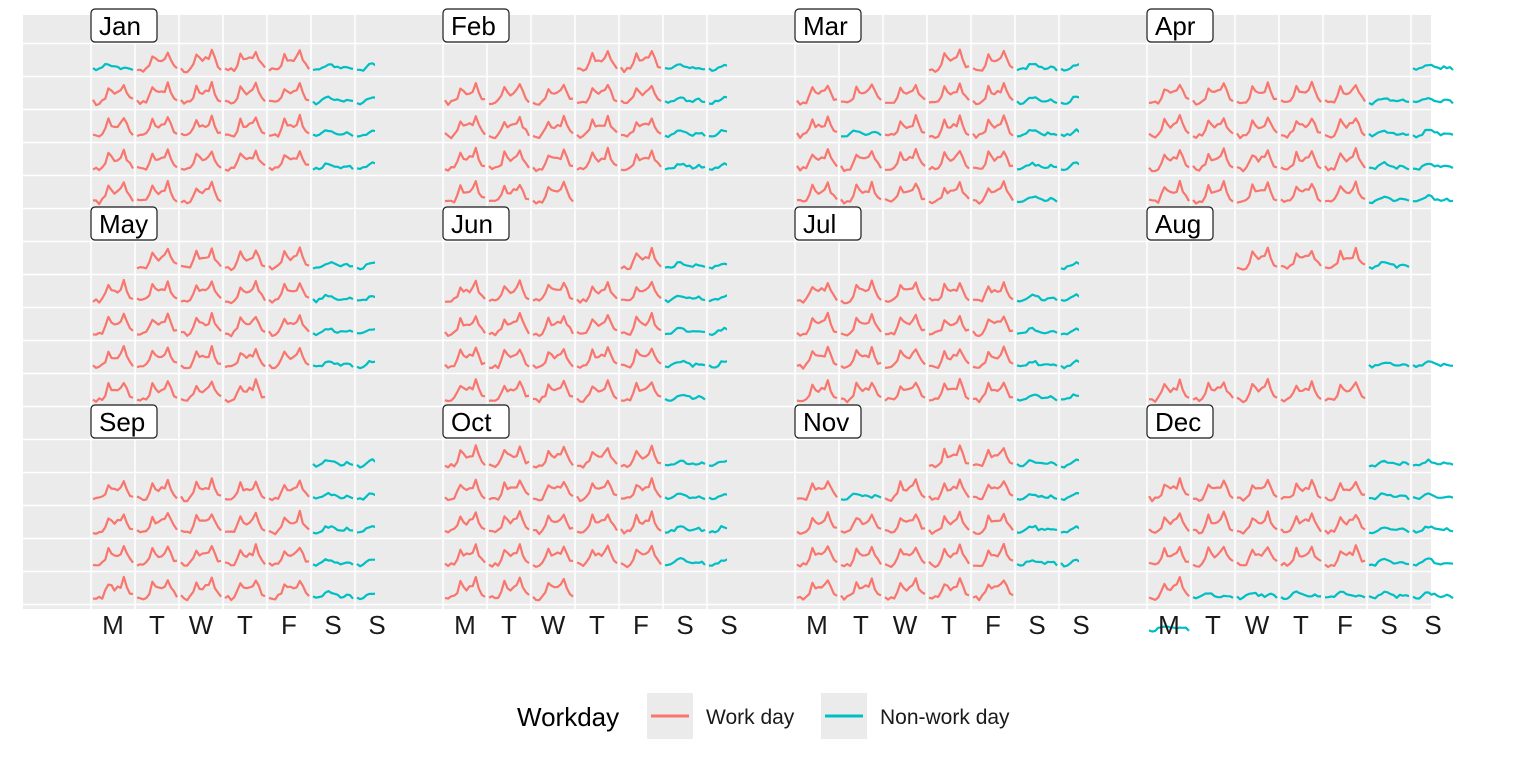 This screenshot has width=1536, height=768. I want to click on weekday-tick-label: T, so click(157, 625).